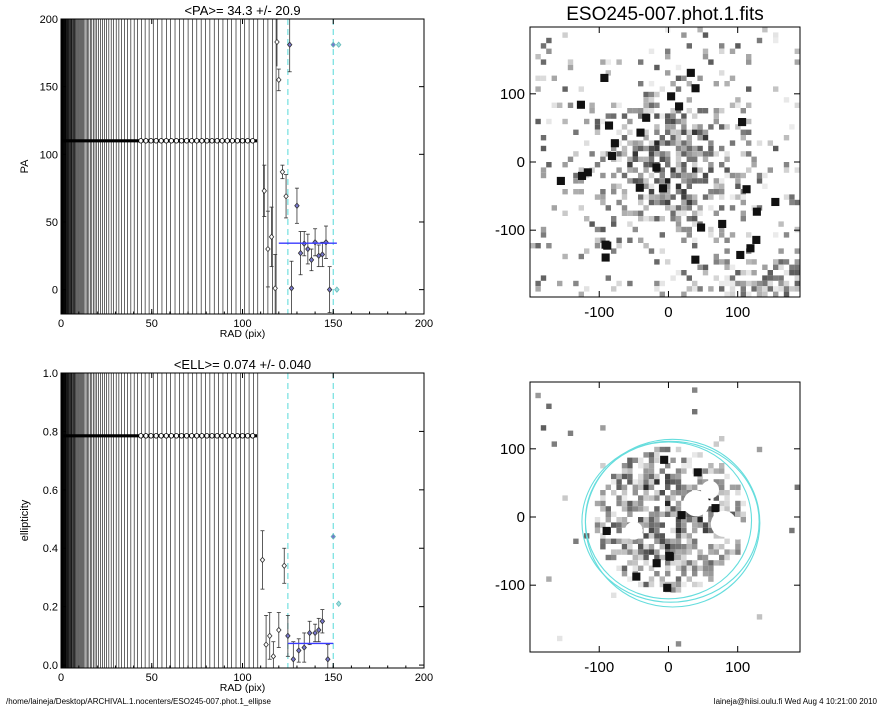 The image size is (885, 708). I want to click on image-title: ESO245-007.phot.1.fits, so click(665, 14).